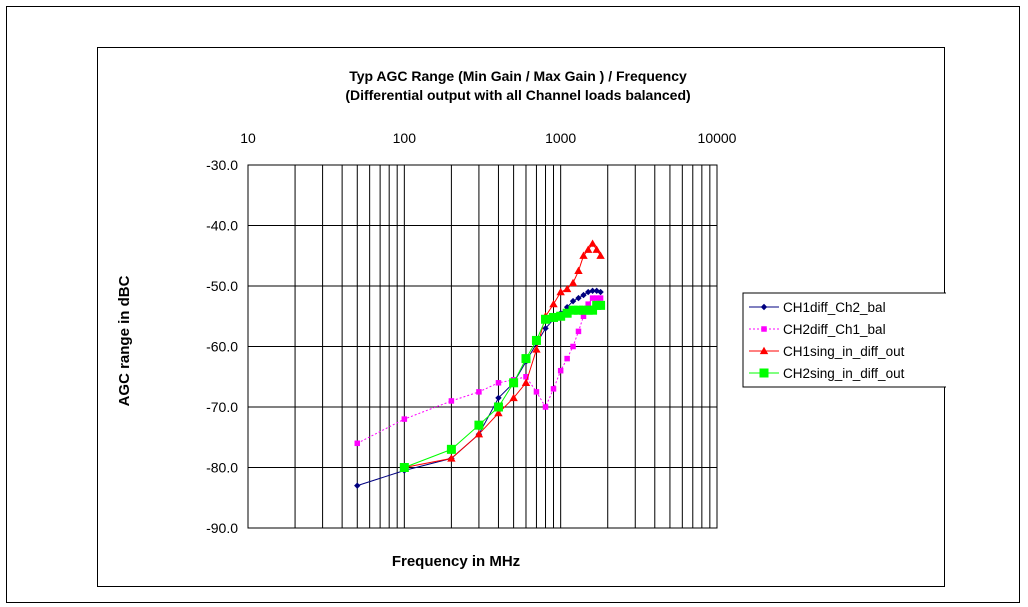 This screenshot has height=607, width=1028. What do you see at coordinates (834, 329) in the screenshot?
I see `legend-label: CH2diff_Ch1_bal` at bounding box center [834, 329].